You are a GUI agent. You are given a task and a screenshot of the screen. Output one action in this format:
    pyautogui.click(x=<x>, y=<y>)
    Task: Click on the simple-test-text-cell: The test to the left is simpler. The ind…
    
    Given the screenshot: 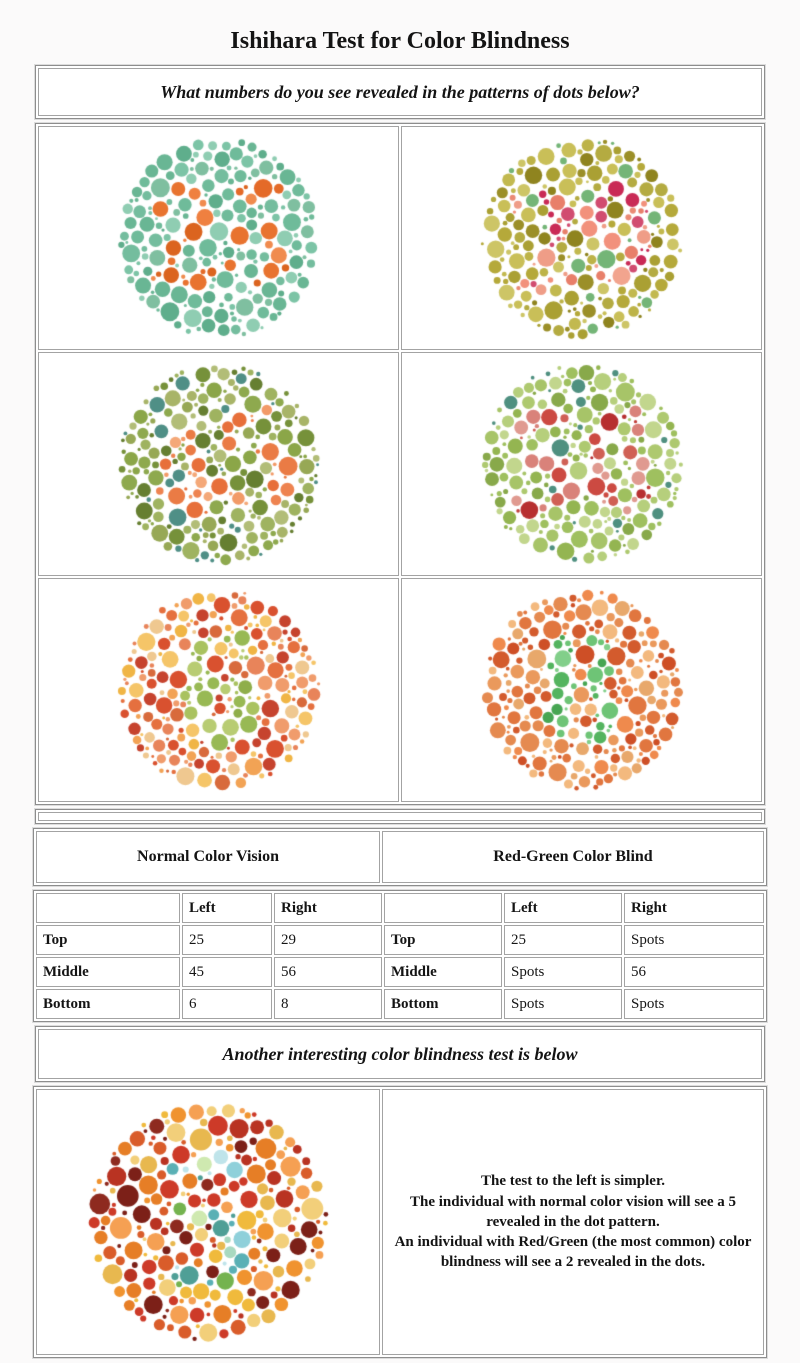 What is the action you would take?
    pyautogui.click(x=573, y=1222)
    